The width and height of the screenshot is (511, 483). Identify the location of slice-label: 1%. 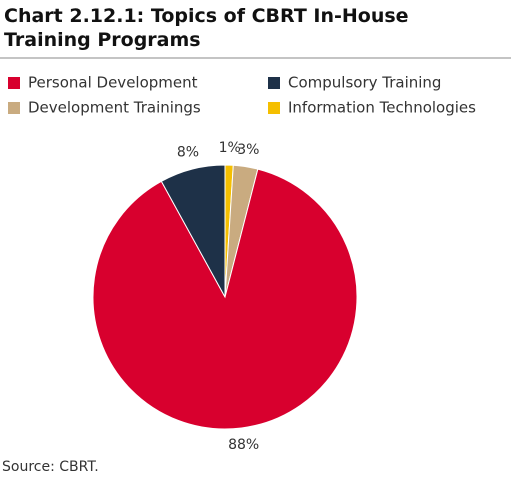
(230, 148).